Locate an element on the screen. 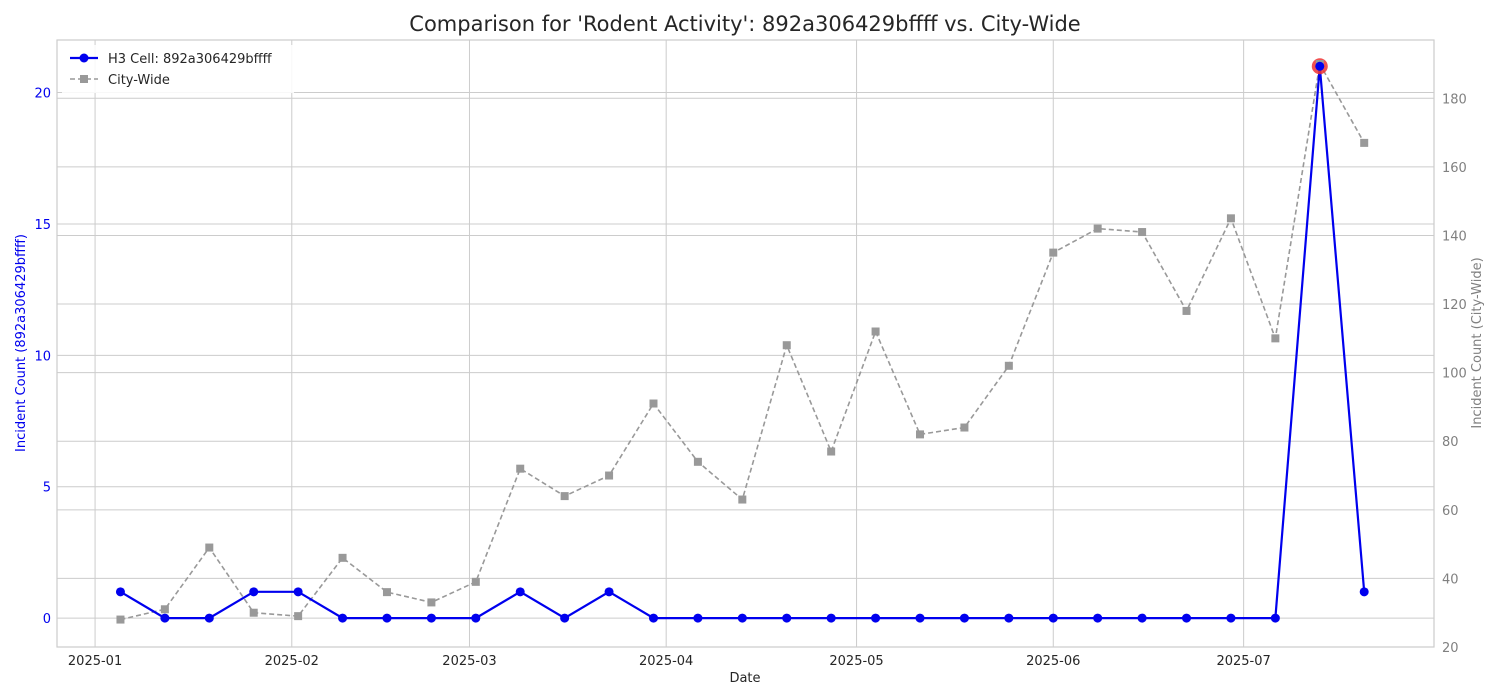 The width and height of the screenshot is (1500, 700). y-tick-label-left: 20 is located at coordinates (42, 94).